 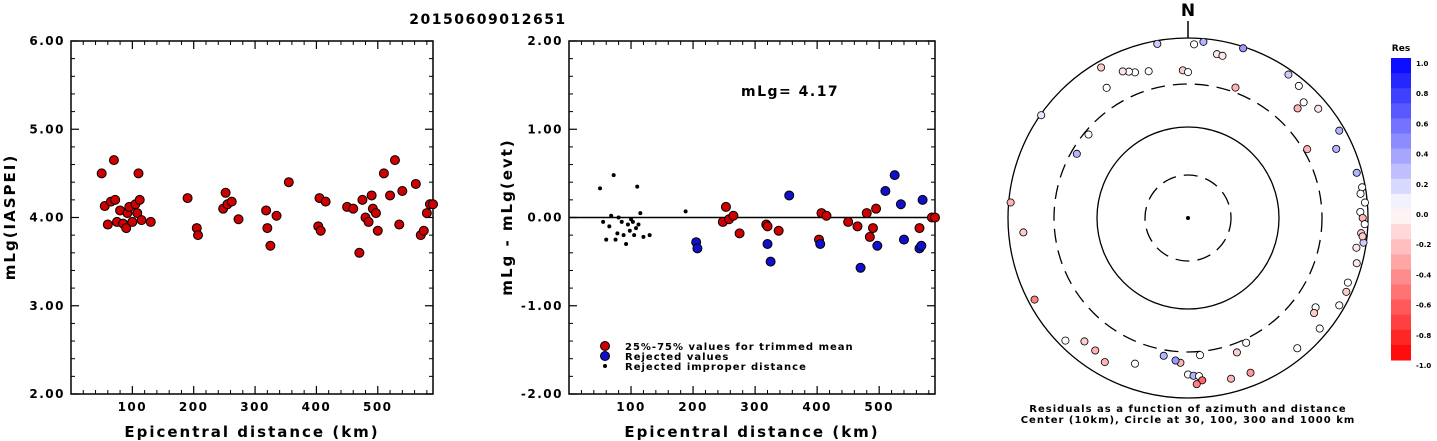 What do you see at coordinates (194, 407) in the screenshot?
I see `panel1-xtick-label: 200` at bounding box center [194, 407].